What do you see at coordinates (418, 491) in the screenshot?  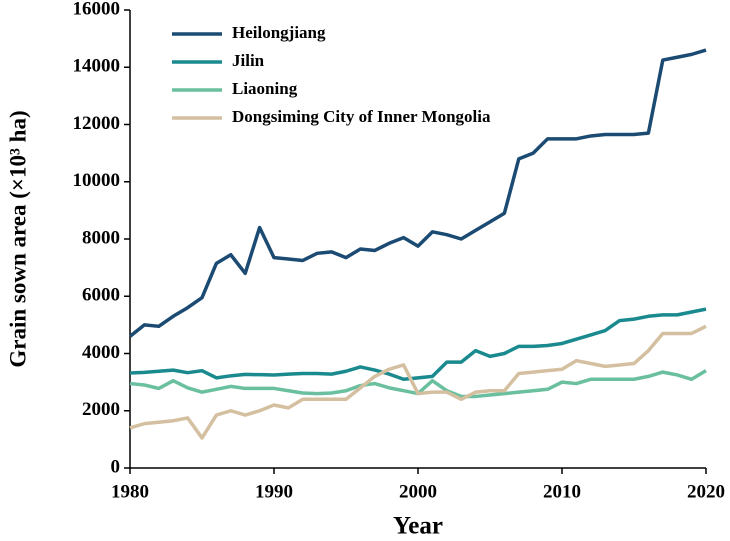 I see `x-tick-label: 2000` at bounding box center [418, 491].